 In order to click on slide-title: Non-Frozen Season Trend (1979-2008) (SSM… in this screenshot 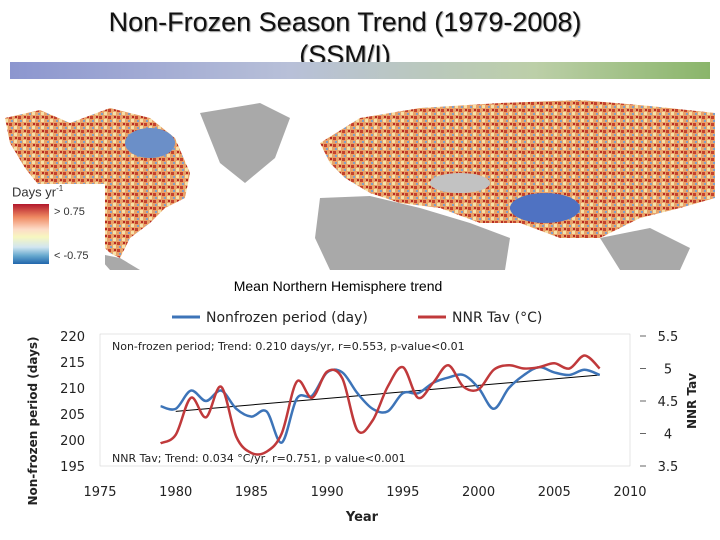, I will do `click(345, 39)`.